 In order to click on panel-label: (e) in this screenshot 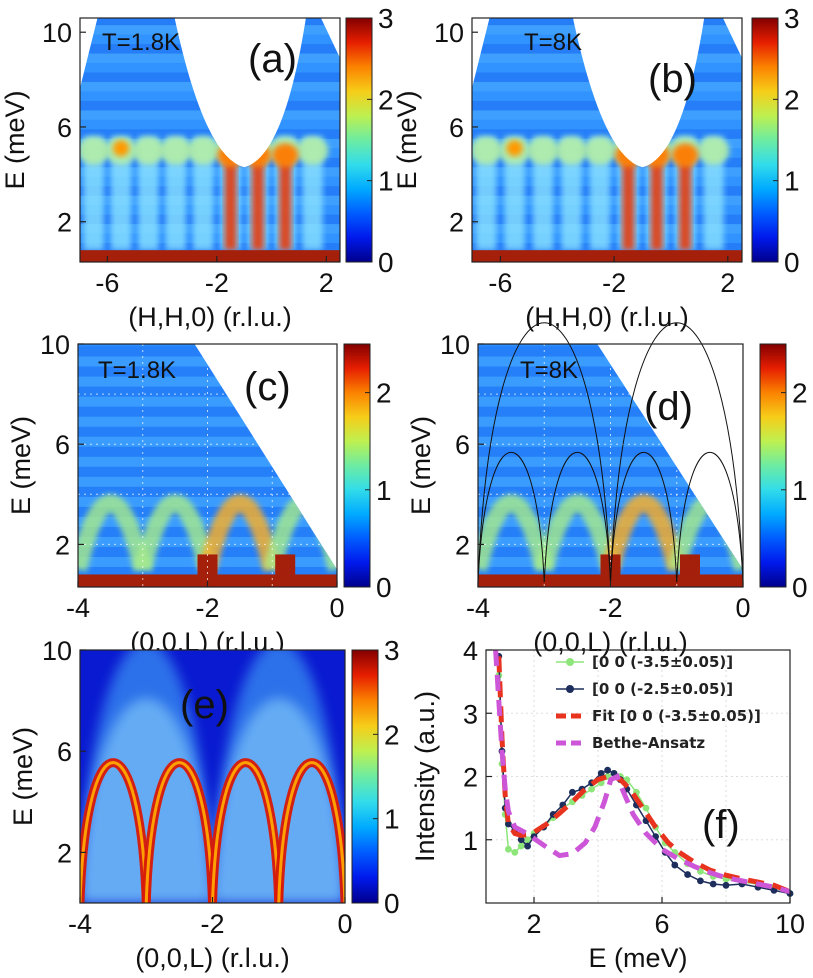, I will do `click(204, 705)`.